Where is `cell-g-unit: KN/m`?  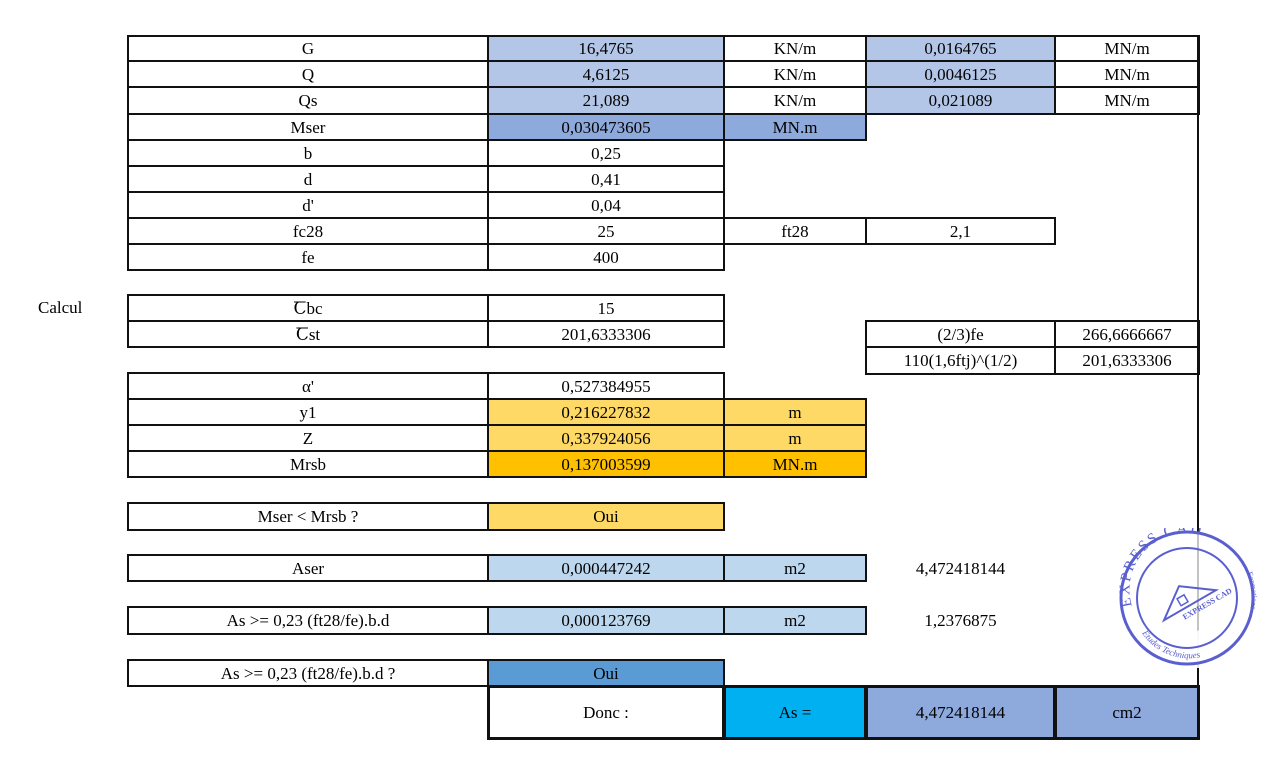 cell-g-unit: KN/m is located at coordinates (795, 48).